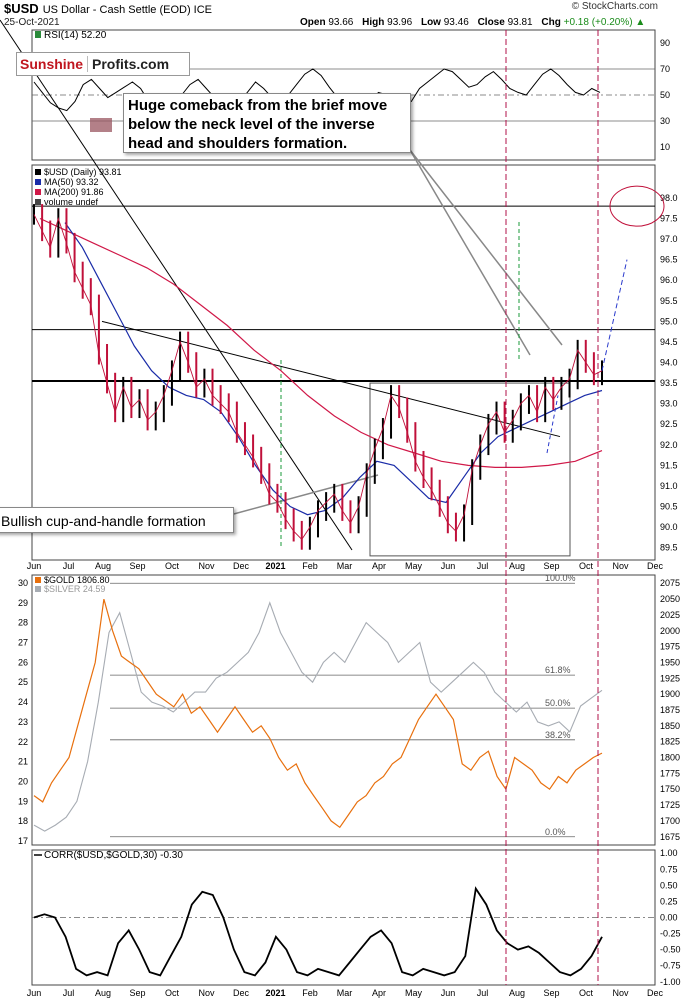 The height and width of the screenshot is (1000, 700). What do you see at coordinates (669, 486) in the screenshot?
I see `usd-tick-3: 91.0` at bounding box center [669, 486].